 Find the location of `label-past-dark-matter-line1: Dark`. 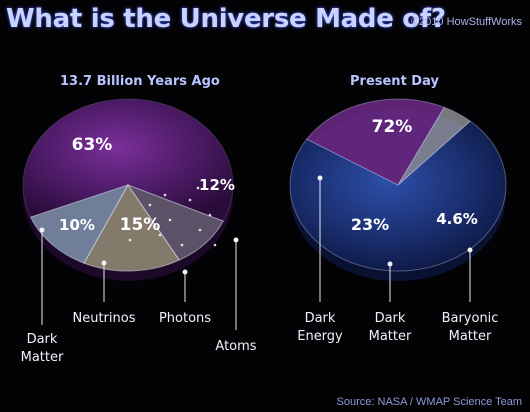

label-past-dark-matter-line1: Dark is located at coordinates (42, 339).